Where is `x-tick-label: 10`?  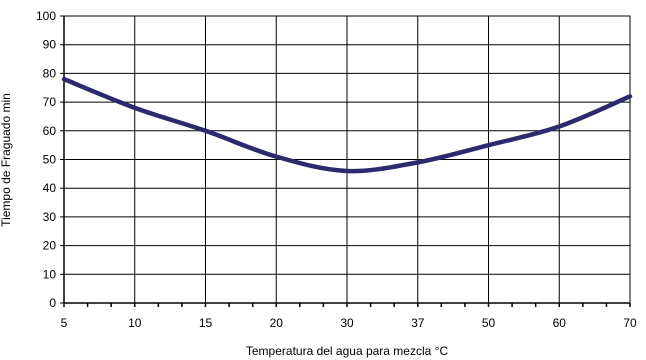
x-tick-label: 10 is located at coordinates (135, 323).